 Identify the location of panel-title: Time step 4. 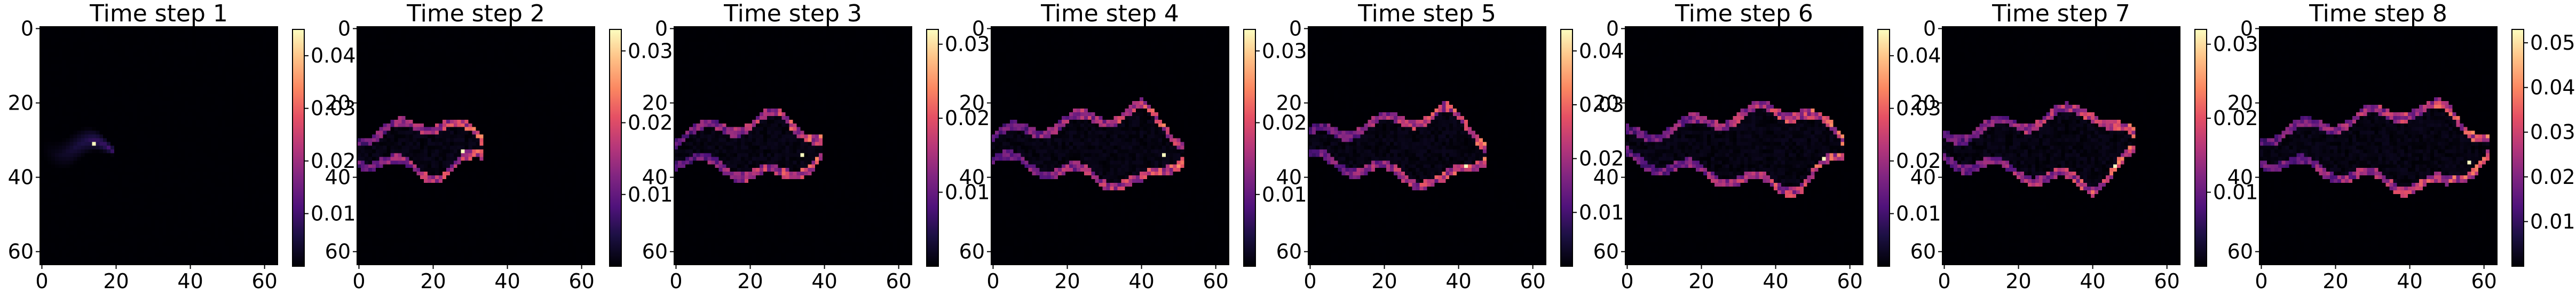
(1109, 13).